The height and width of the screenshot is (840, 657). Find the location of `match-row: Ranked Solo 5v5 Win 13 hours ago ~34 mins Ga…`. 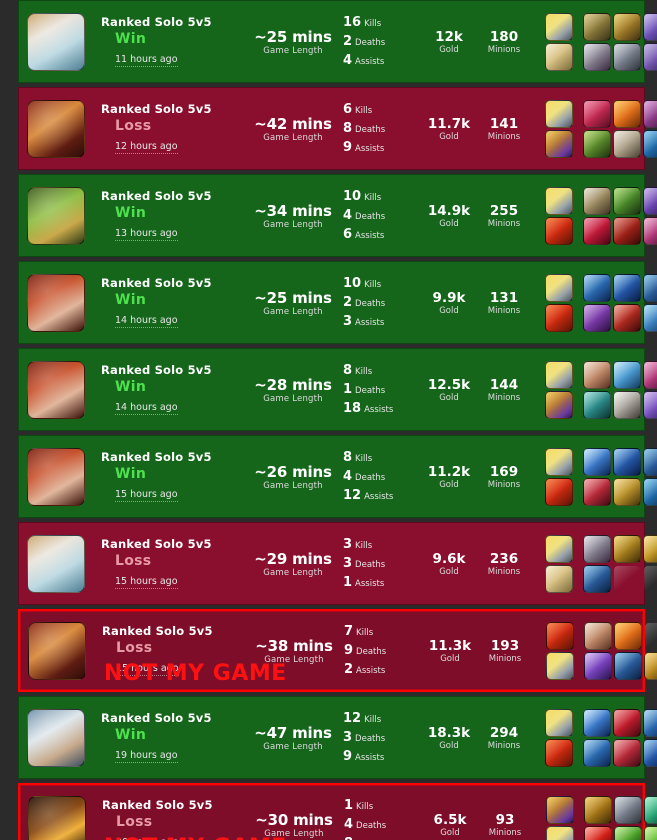

match-row: Ranked Solo 5v5 Win 13 hours ago ~34 mins Ga… is located at coordinates (337, 215).